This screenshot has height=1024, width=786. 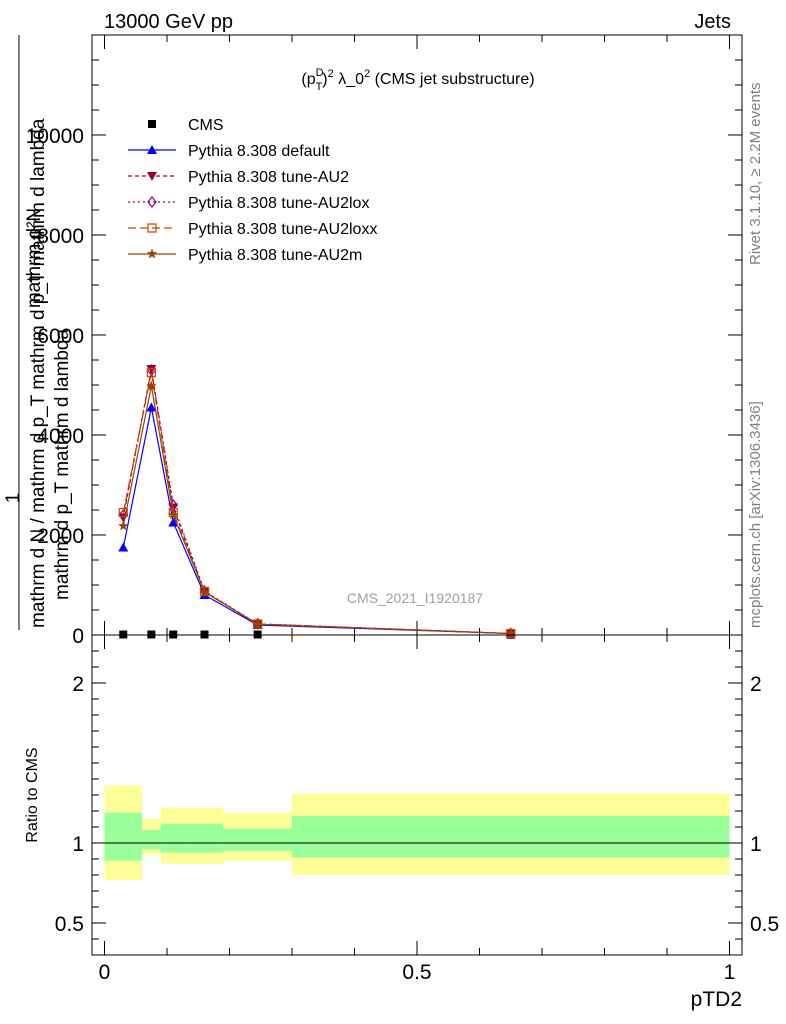 I want to click on series-line, so click(x=316, y=510).